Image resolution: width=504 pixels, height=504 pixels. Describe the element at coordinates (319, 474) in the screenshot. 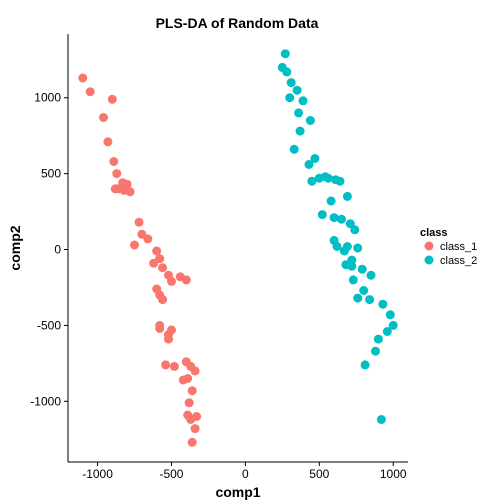

I see `x-tick-label: 500` at that location.